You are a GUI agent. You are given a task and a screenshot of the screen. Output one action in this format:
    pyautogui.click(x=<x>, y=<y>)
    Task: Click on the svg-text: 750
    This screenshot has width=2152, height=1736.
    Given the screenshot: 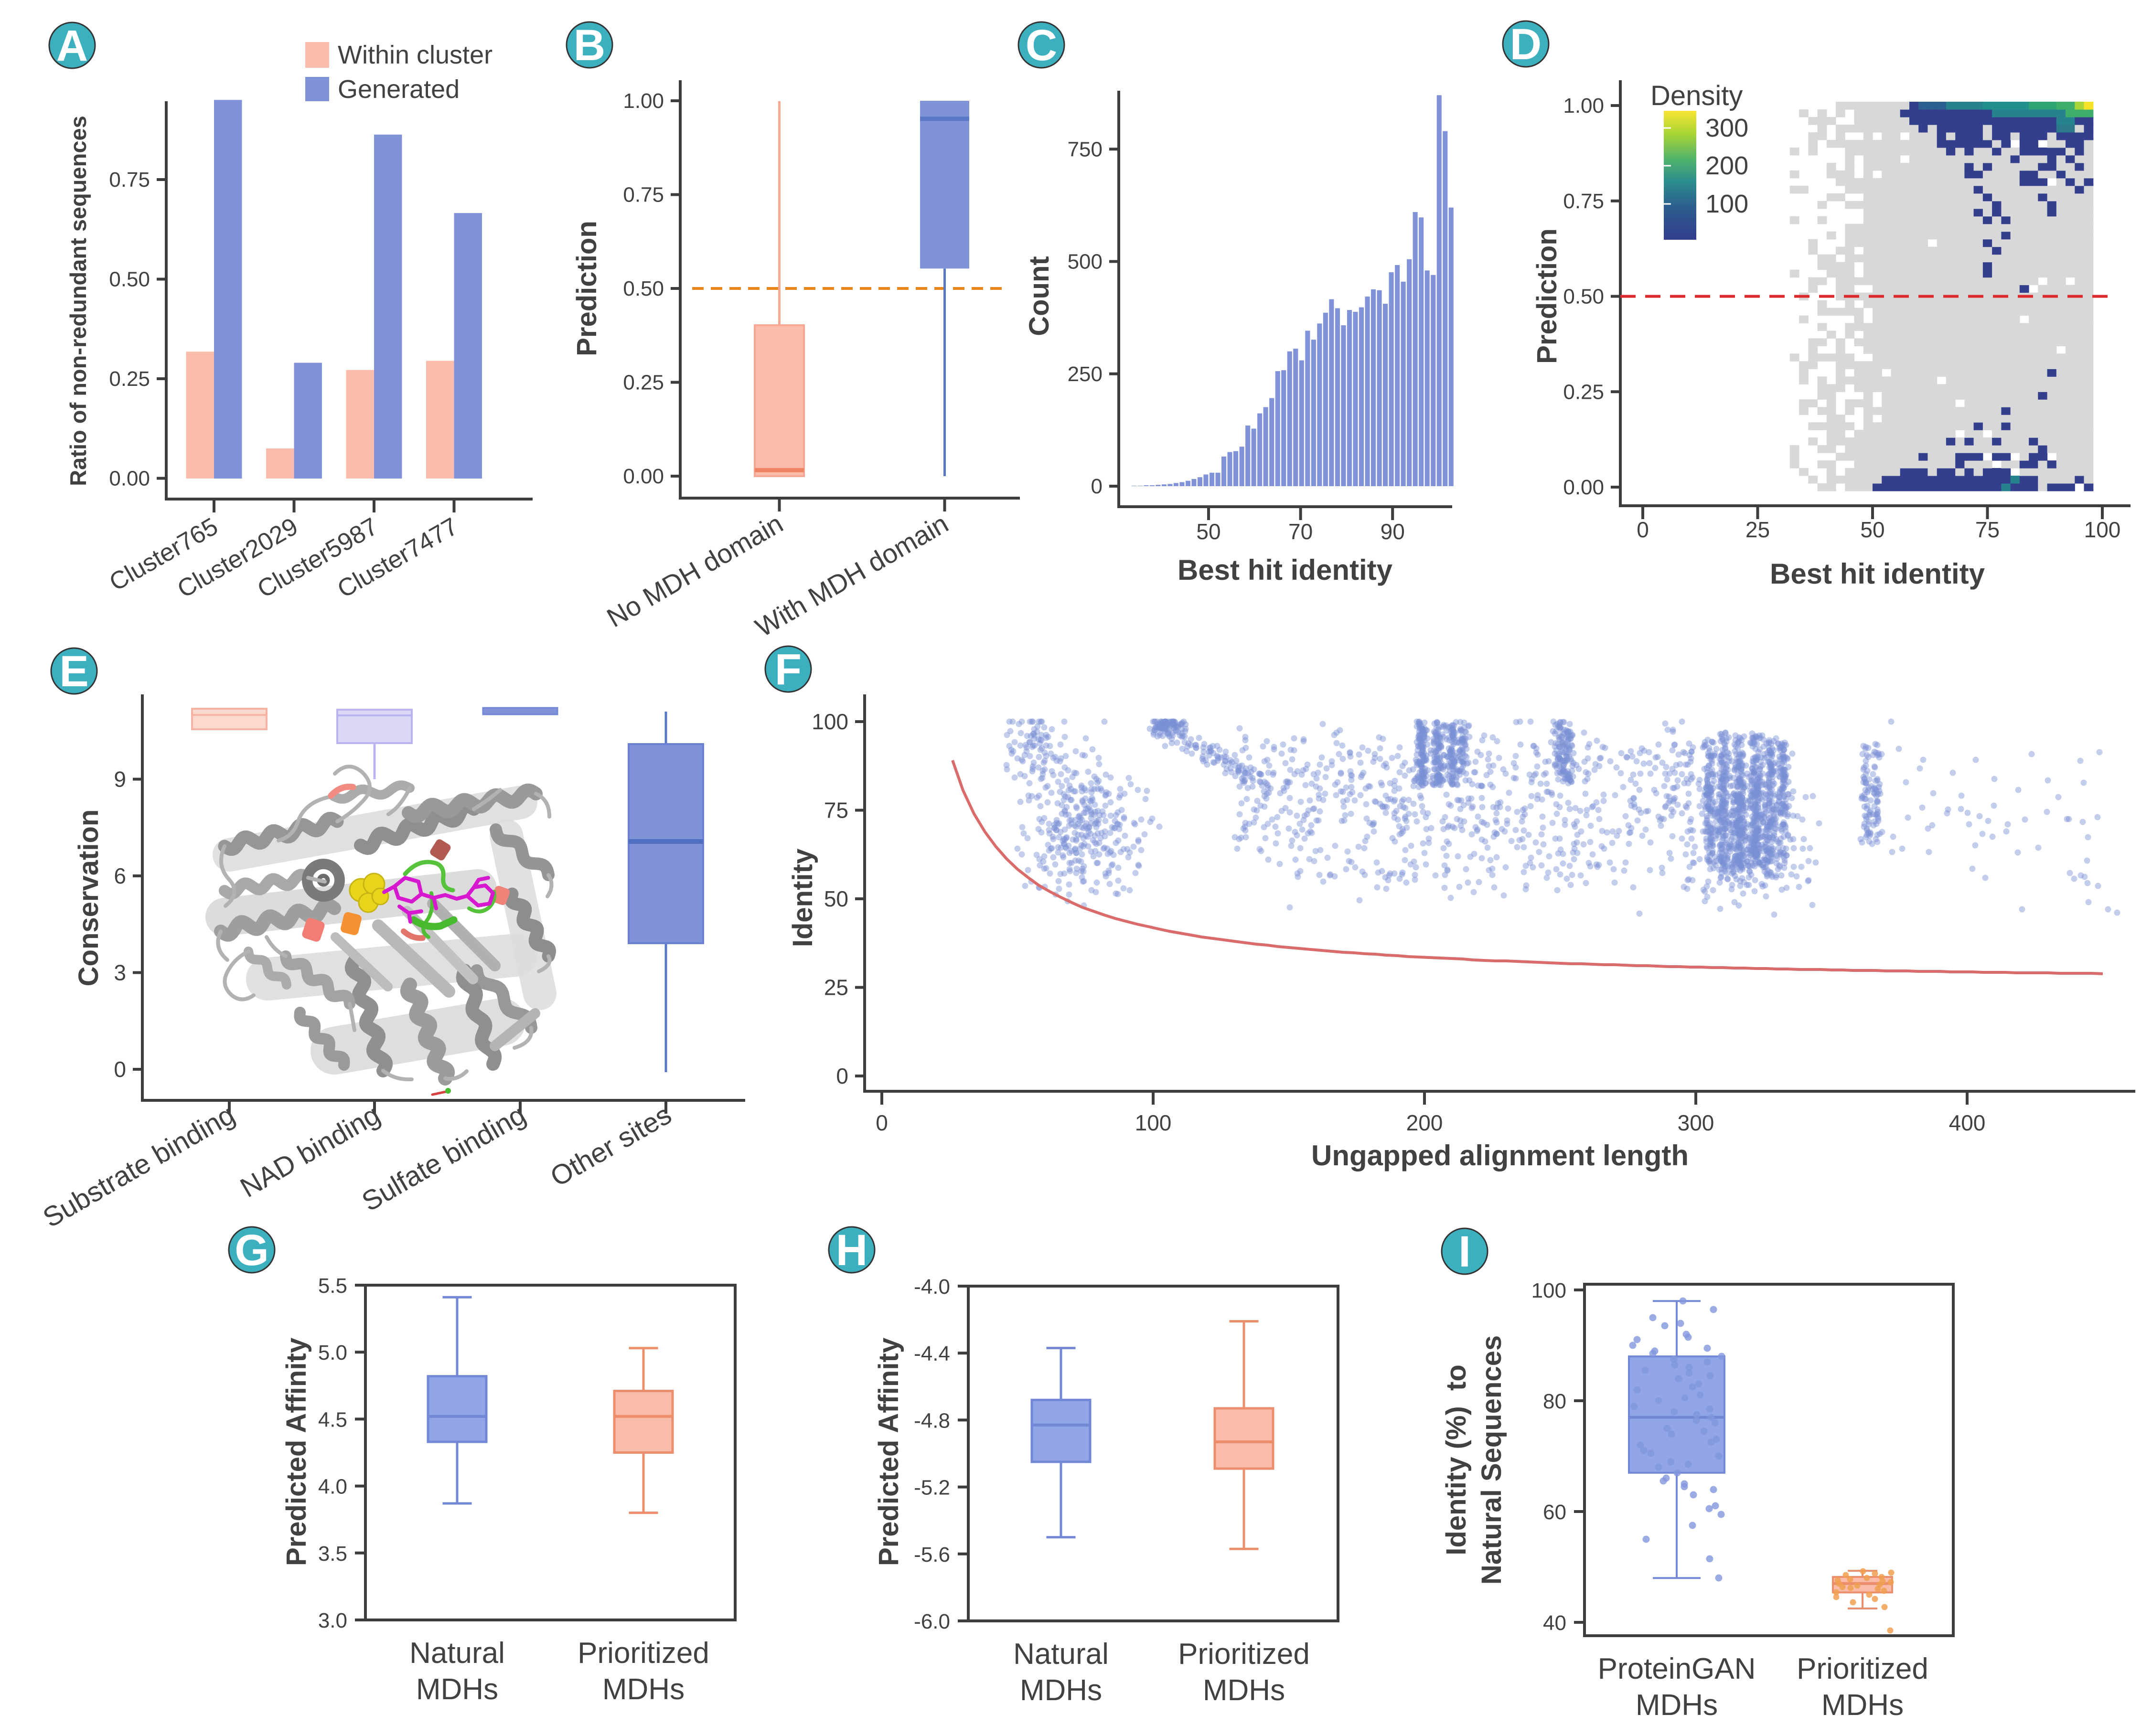 What is the action you would take?
    pyautogui.click(x=1085, y=149)
    